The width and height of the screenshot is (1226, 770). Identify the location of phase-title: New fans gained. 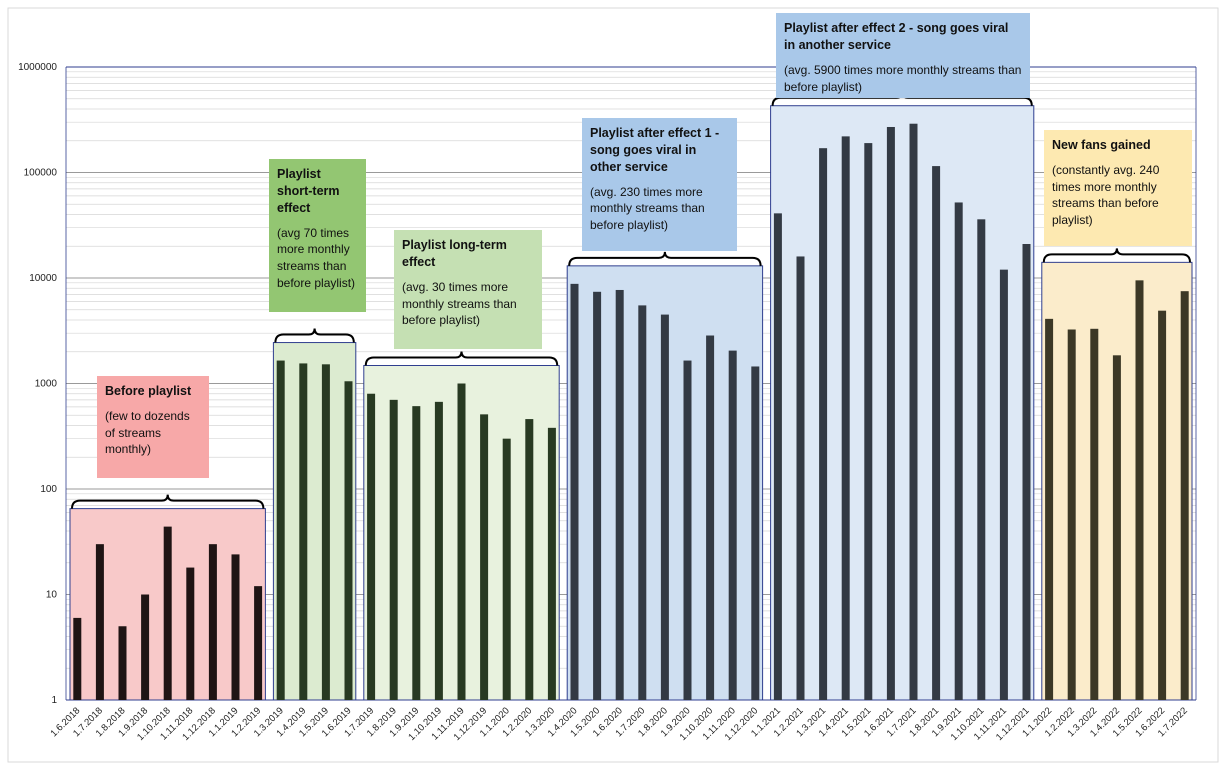
(1101, 145).